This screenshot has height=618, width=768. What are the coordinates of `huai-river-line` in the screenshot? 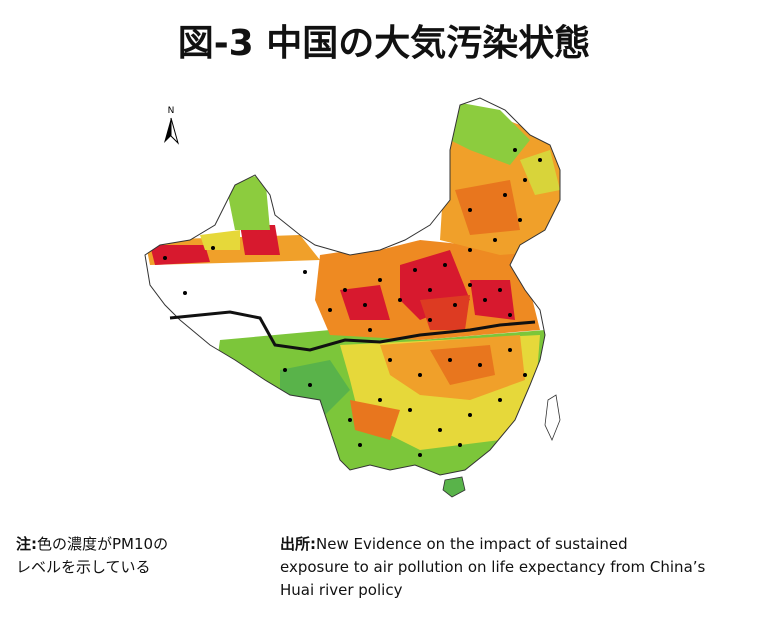 It's located at (352, 331).